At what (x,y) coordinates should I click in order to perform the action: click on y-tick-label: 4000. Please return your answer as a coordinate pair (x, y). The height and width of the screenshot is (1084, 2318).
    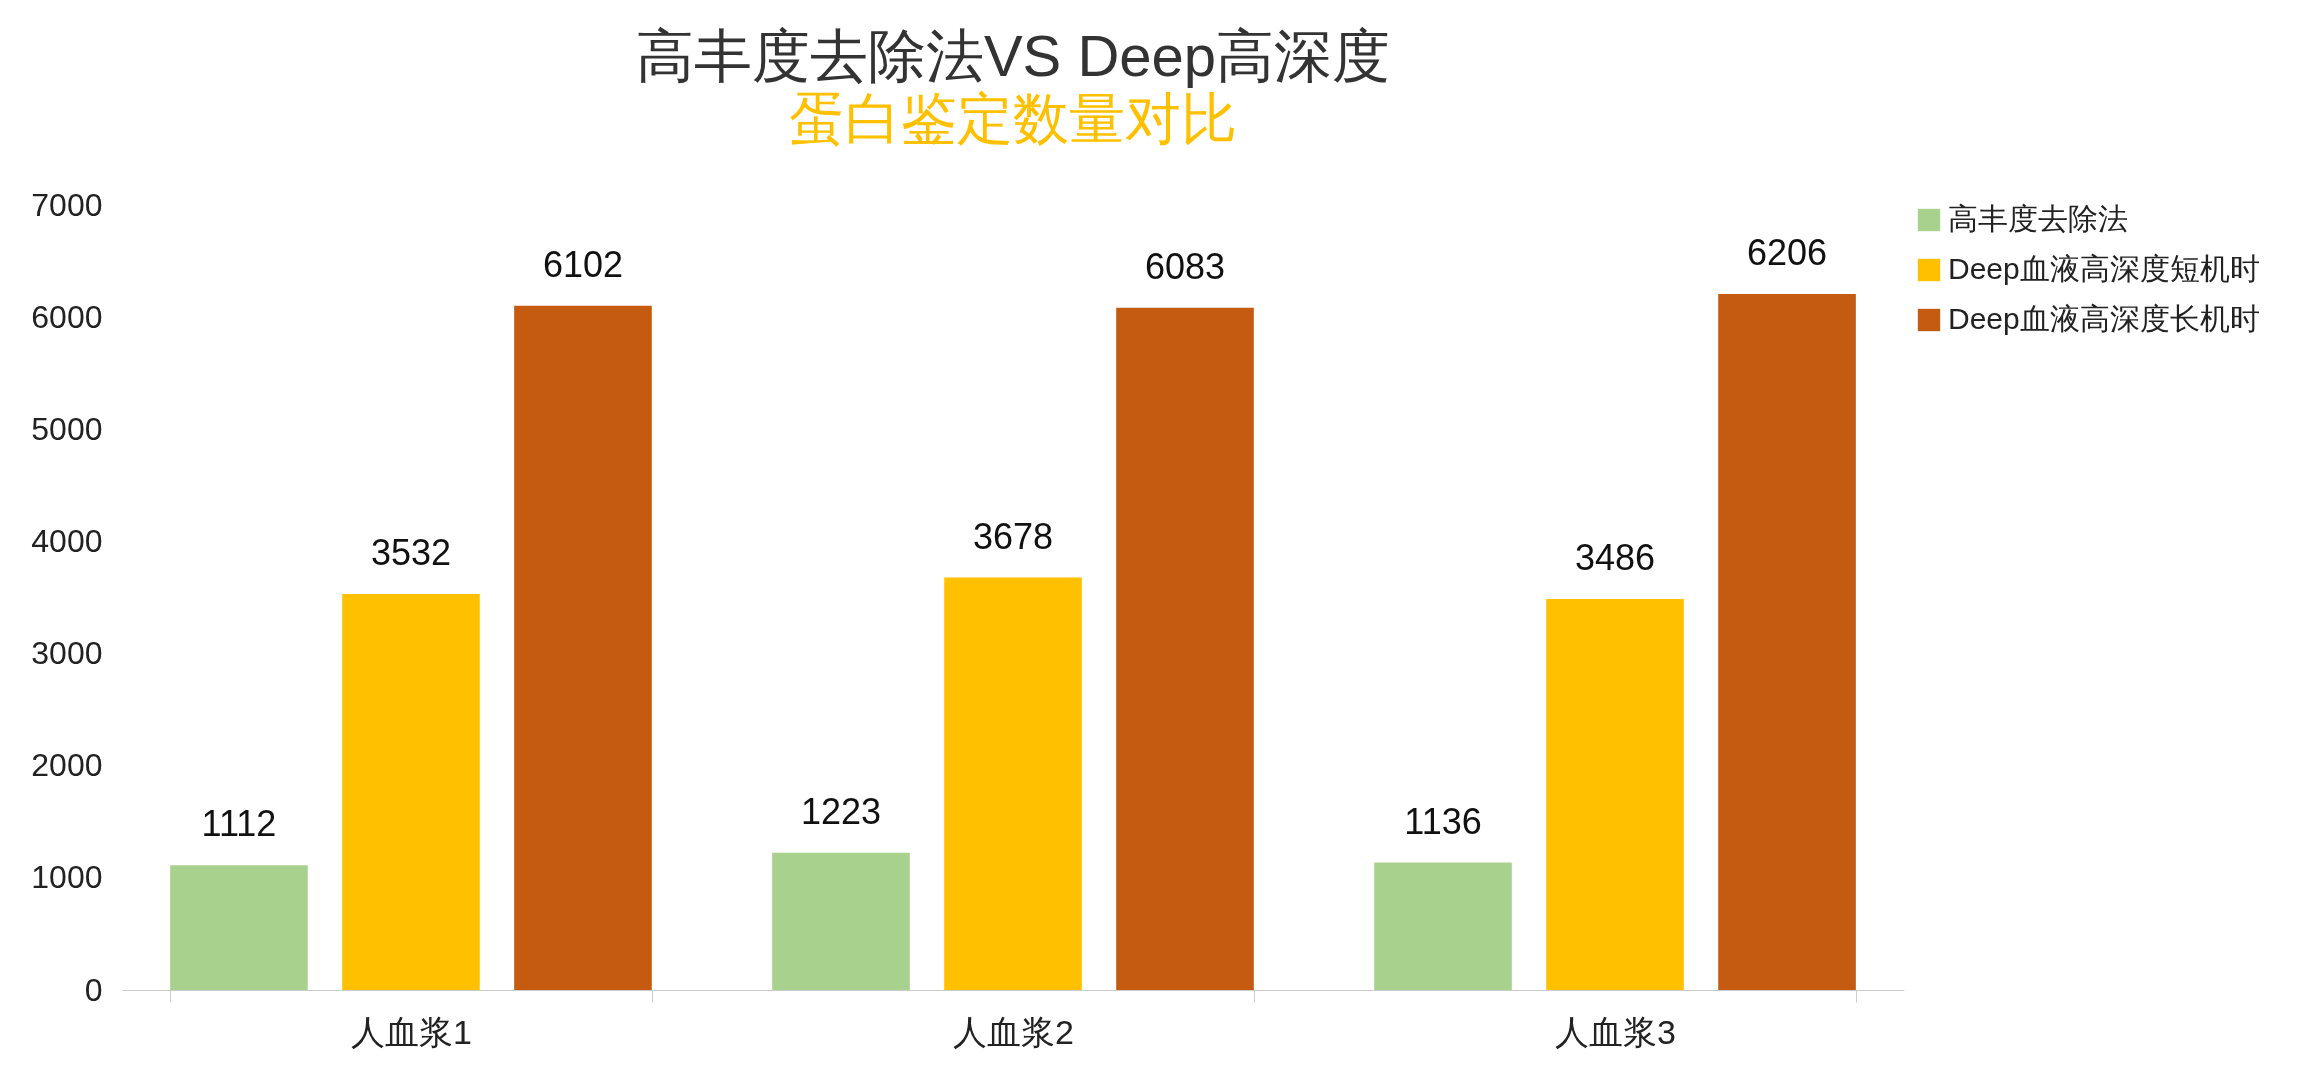
    Looking at the image, I should click on (67, 540).